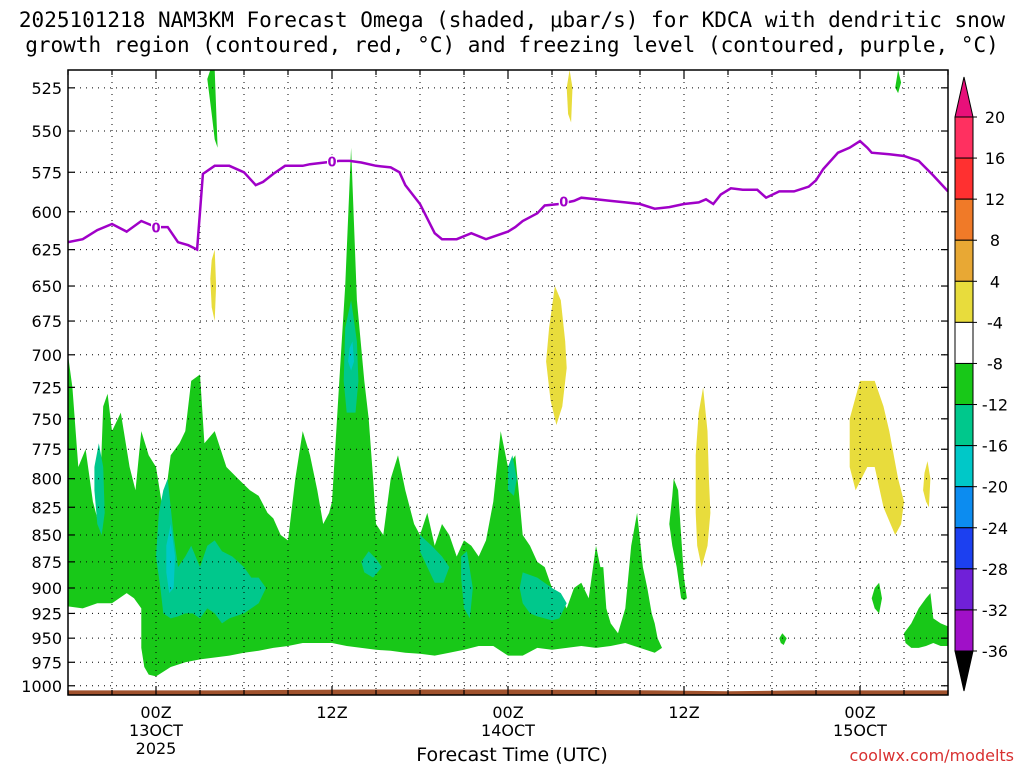 The image size is (1024, 768). I want to click on colorbar-label-13: -36, so click(995, 651).